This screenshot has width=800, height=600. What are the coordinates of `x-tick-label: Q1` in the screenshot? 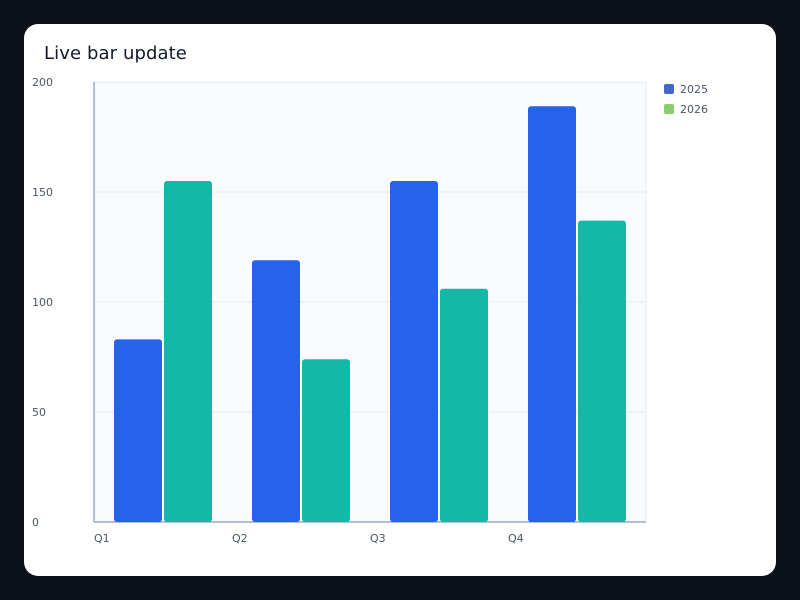 It's located at (102, 538).